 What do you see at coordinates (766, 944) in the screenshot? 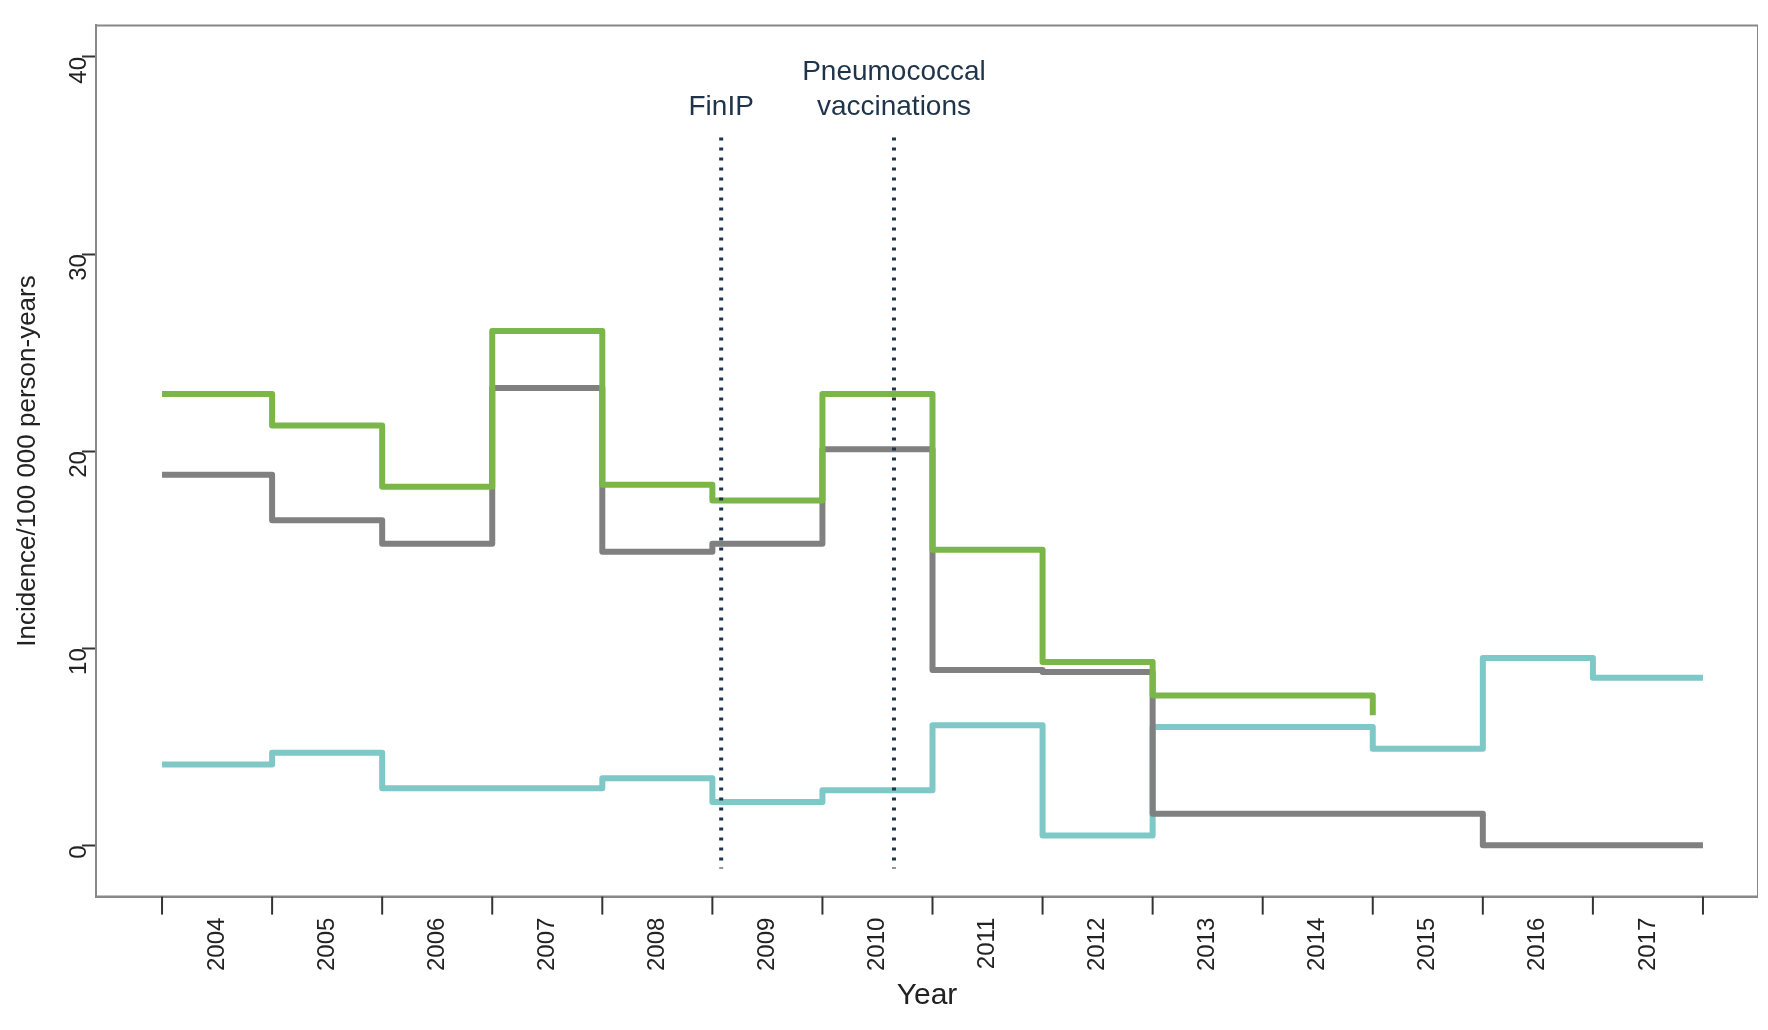
I see `x-tick-label: 2009` at bounding box center [766, 944].